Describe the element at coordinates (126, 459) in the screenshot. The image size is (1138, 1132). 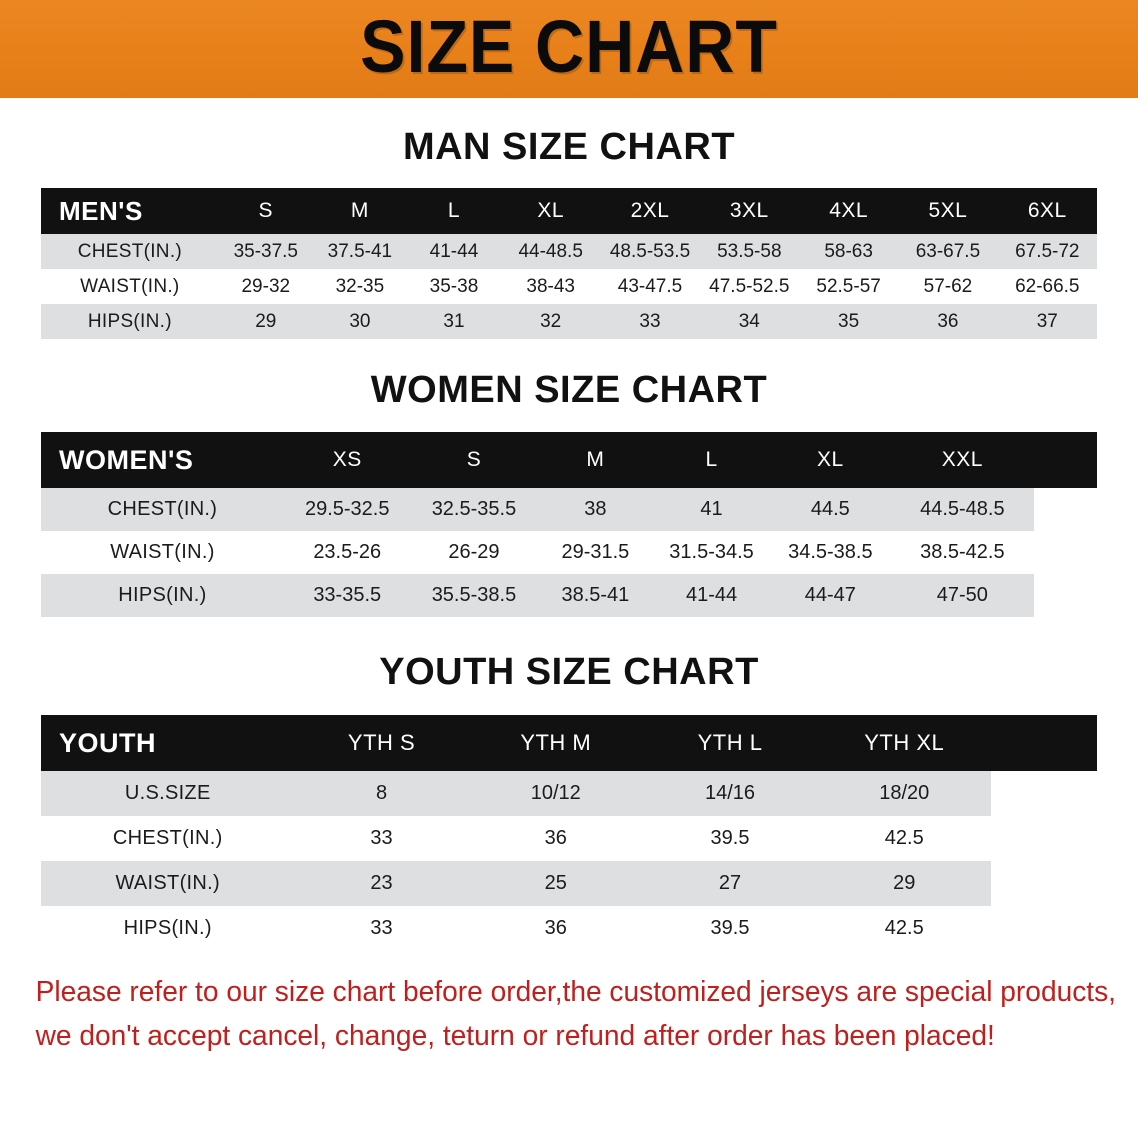
I see `women-header-label: WOMEN'S` at that location.